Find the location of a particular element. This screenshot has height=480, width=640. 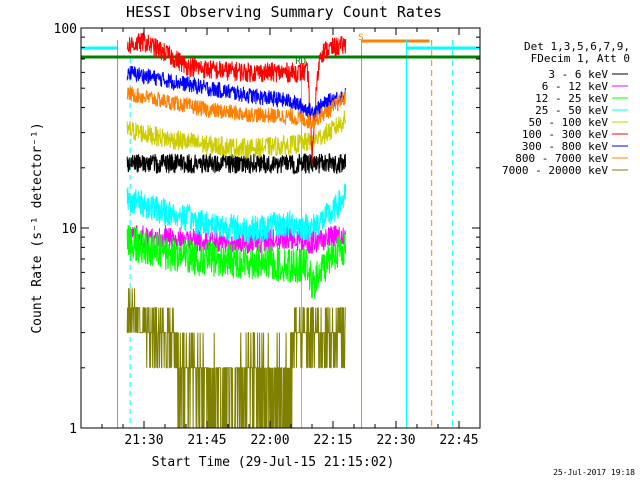

y-tick-label-1: 10 is located at coordinates (69, 229).